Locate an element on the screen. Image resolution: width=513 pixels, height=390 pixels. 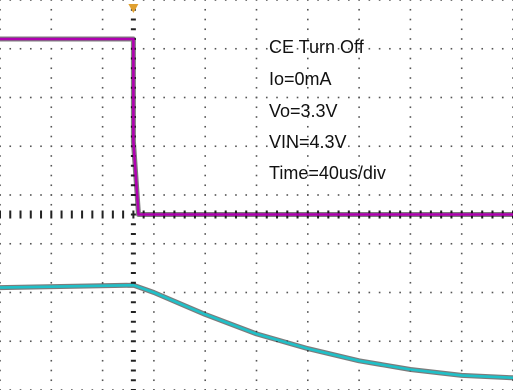
trigger-marker is located at coordinates (133, 8).